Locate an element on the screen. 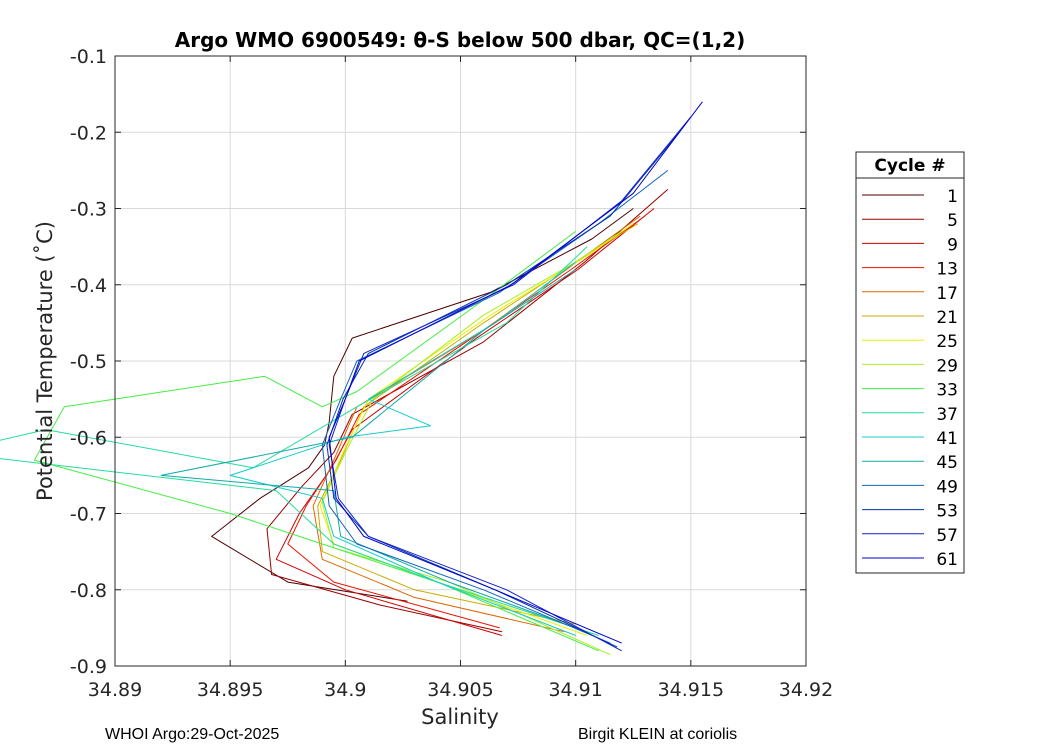 The image size is (1050, 750). x-tick-label: 34.915 is located at coordinates (691, 690).